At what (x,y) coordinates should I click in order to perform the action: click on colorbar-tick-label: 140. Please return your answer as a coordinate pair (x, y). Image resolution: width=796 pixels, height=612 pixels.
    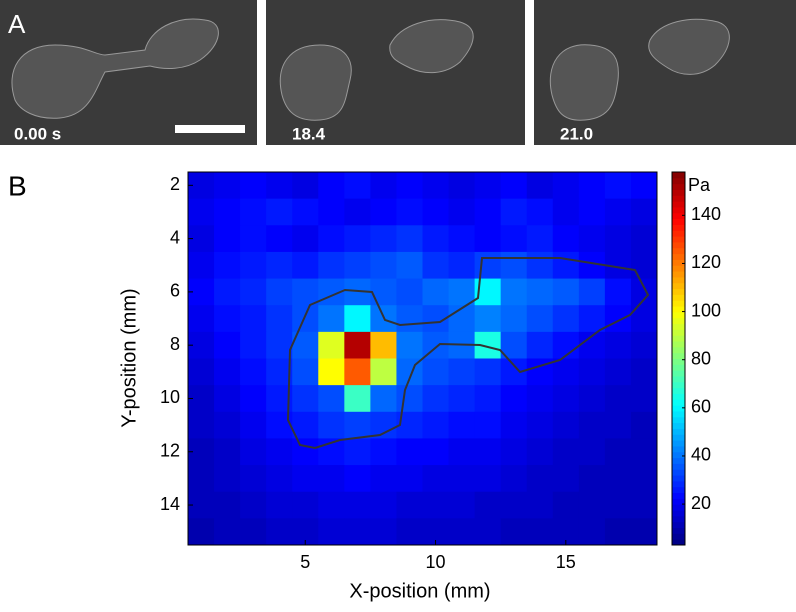
    Looking at the image, I should click on (706, 214).